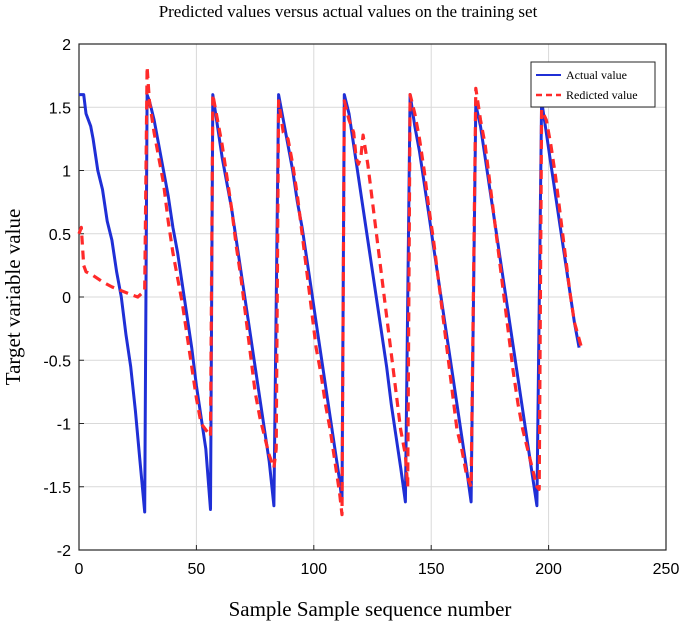  I want to click on legend-label-predicted: Redicted value, so click(602, 95).